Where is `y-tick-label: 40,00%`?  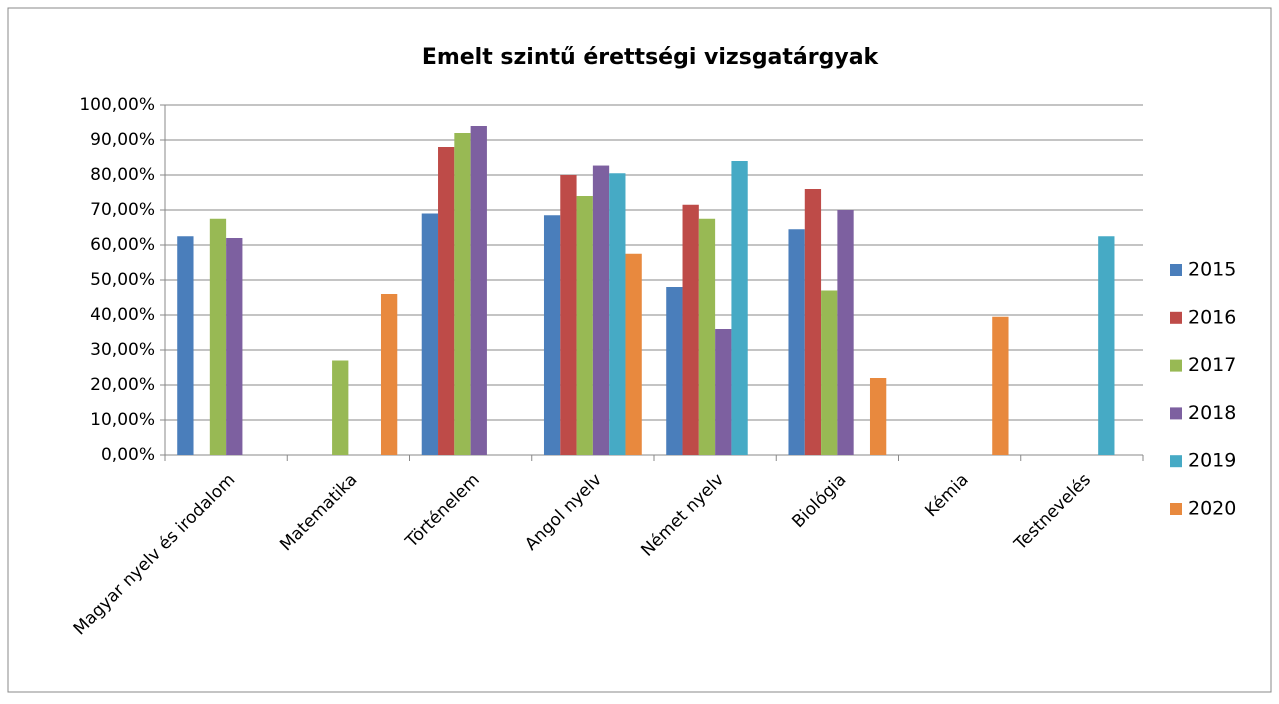
y-tick-label: 40,00% is located at coordinates (122, 315).